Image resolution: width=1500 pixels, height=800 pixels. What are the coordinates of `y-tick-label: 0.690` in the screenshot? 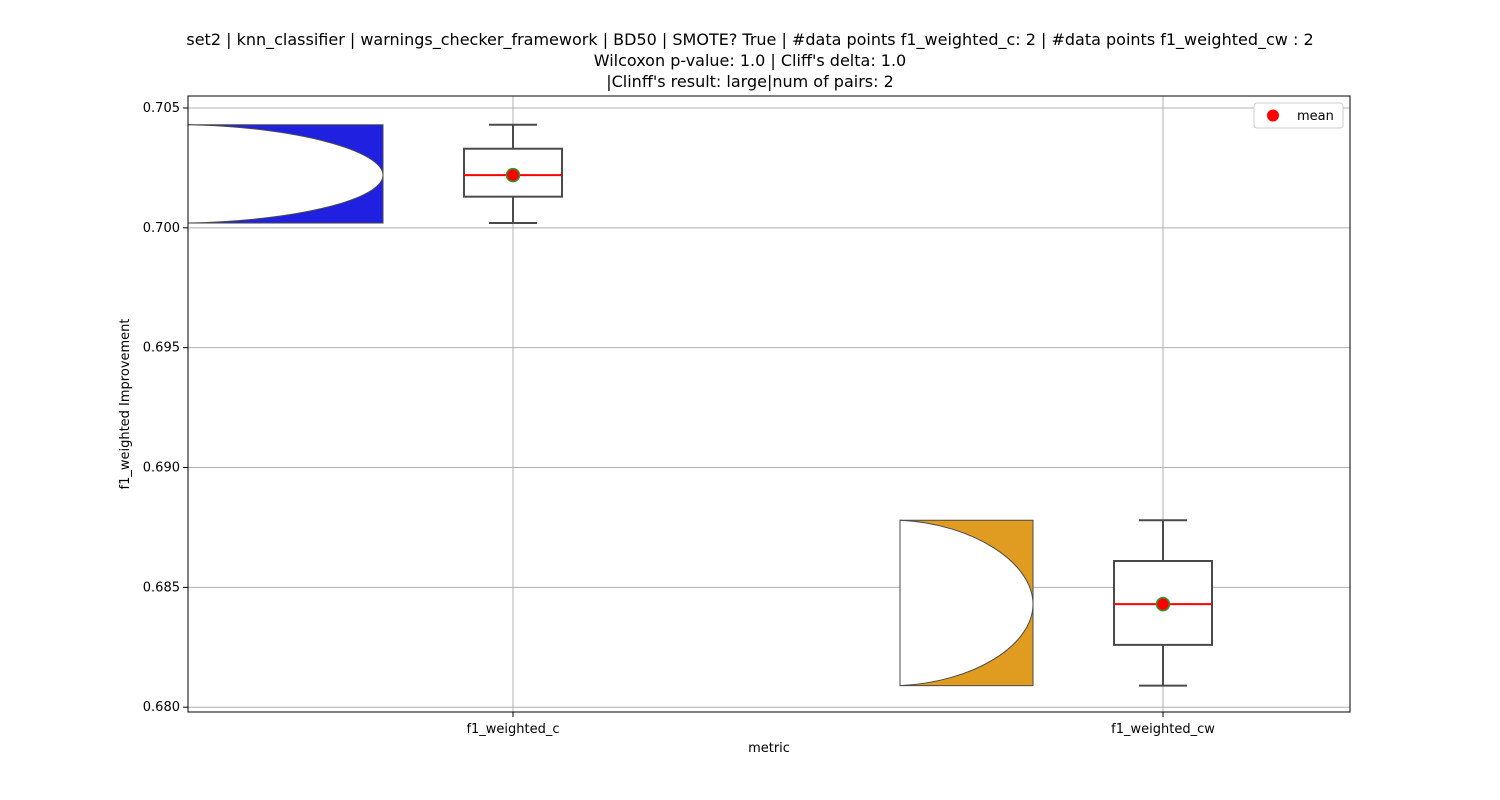 It's located at (161, 468).